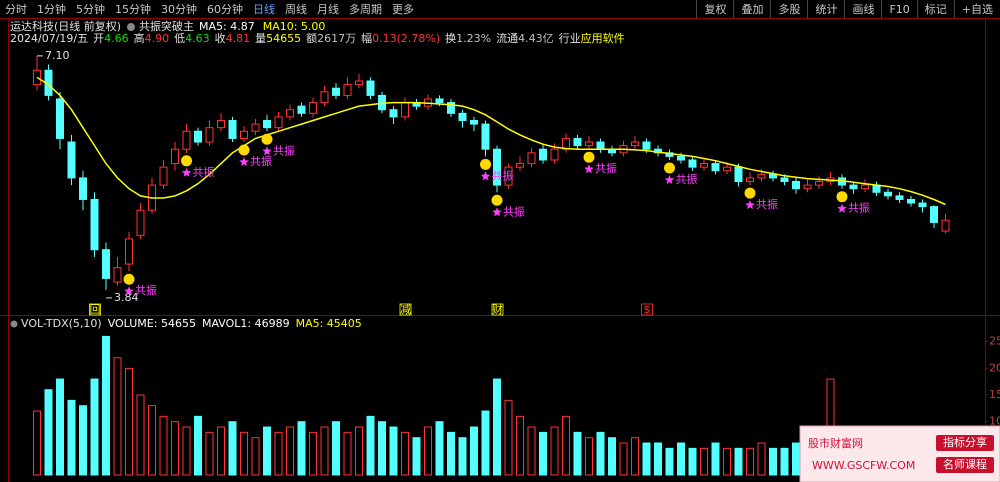  Describe the element at coordinates (994, 394) in the screenshot. I see `y-tick-label: 15` at that location.